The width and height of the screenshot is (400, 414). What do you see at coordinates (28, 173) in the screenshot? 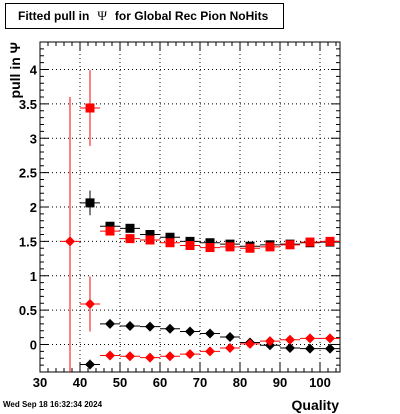
I see `y-tick-label: 2.5` at bounding box center [28, 173].